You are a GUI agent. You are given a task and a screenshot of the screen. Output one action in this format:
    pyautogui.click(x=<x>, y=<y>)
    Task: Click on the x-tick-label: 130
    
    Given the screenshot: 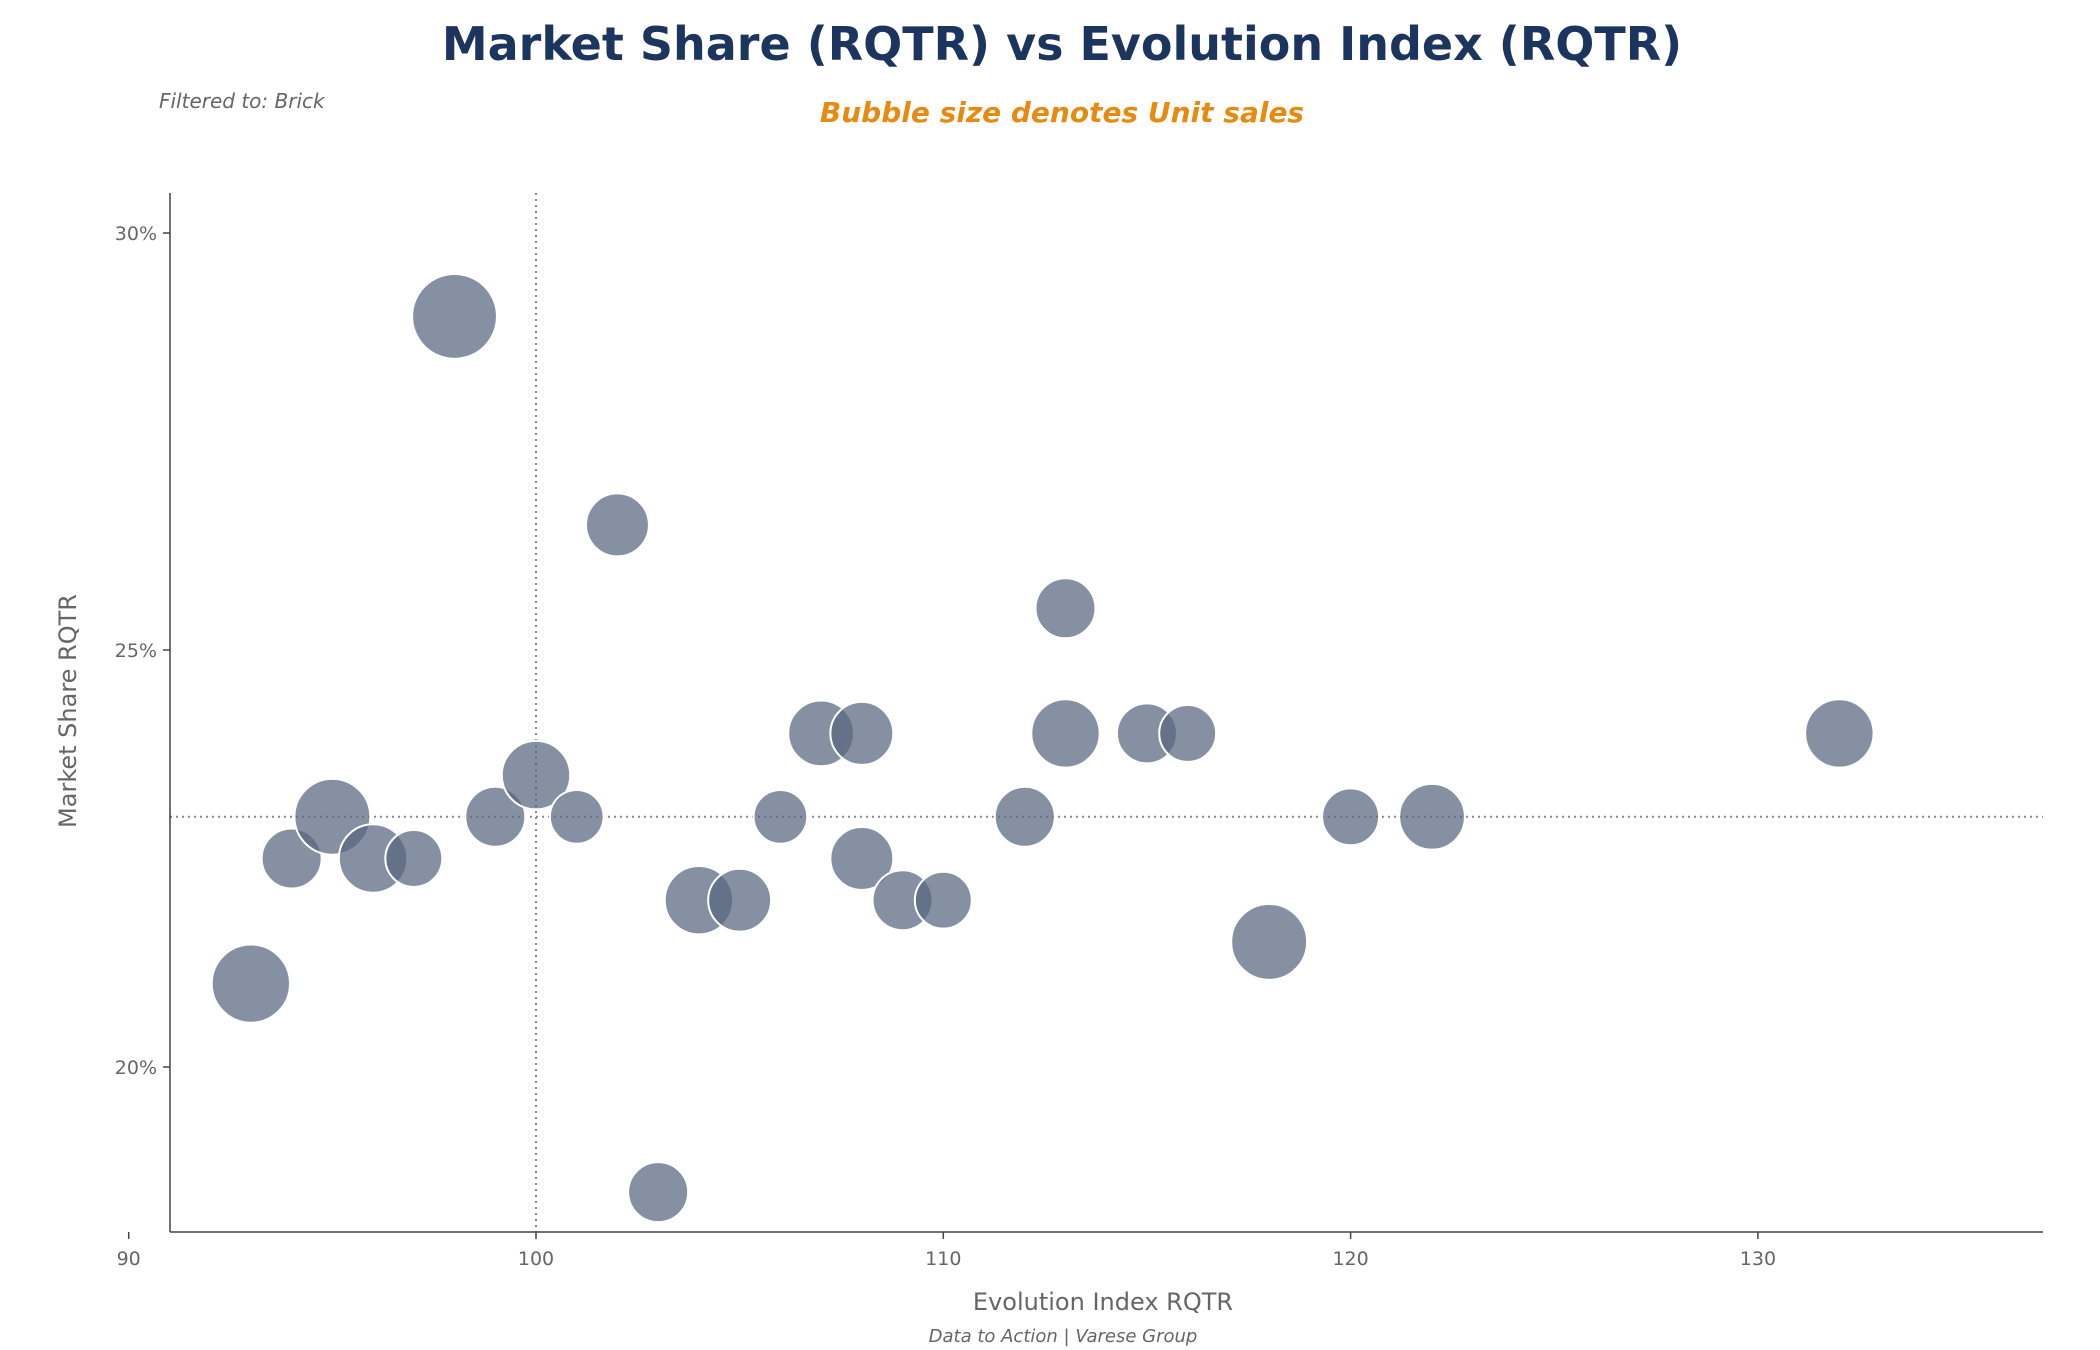 What is the action you would take?
    pyautogui.click(x=1758, y=1259)
    